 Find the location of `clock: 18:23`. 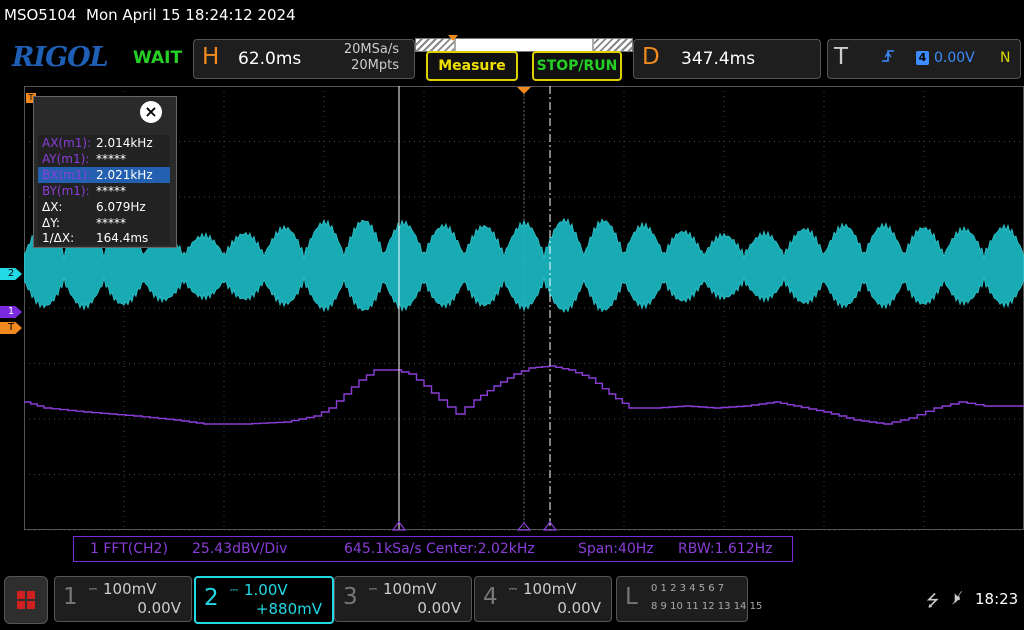

clock: 18:23 is located at coordinates (997, 599).